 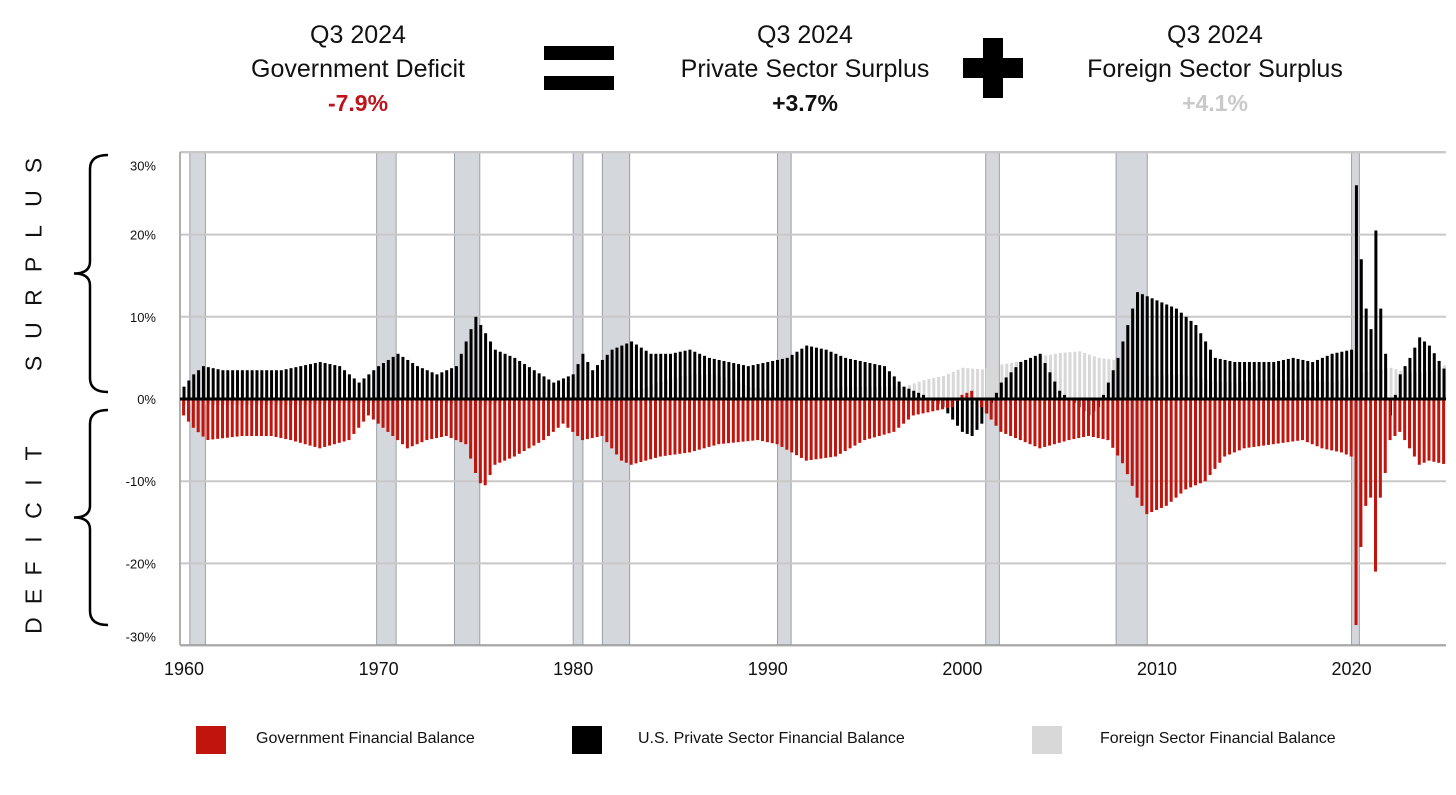 I want to click on foreign-label: Foreign Sector Surplus, so click(x=1215, y=69).